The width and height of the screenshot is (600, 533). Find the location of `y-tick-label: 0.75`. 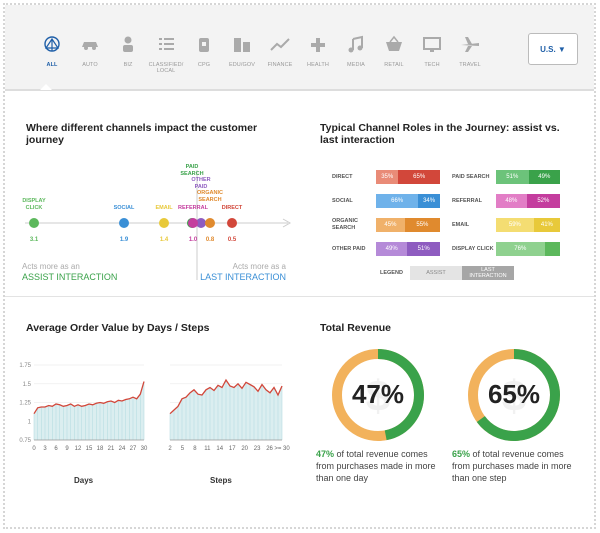

y-tick-label: 0.75 is located at coordinates (25, 441).